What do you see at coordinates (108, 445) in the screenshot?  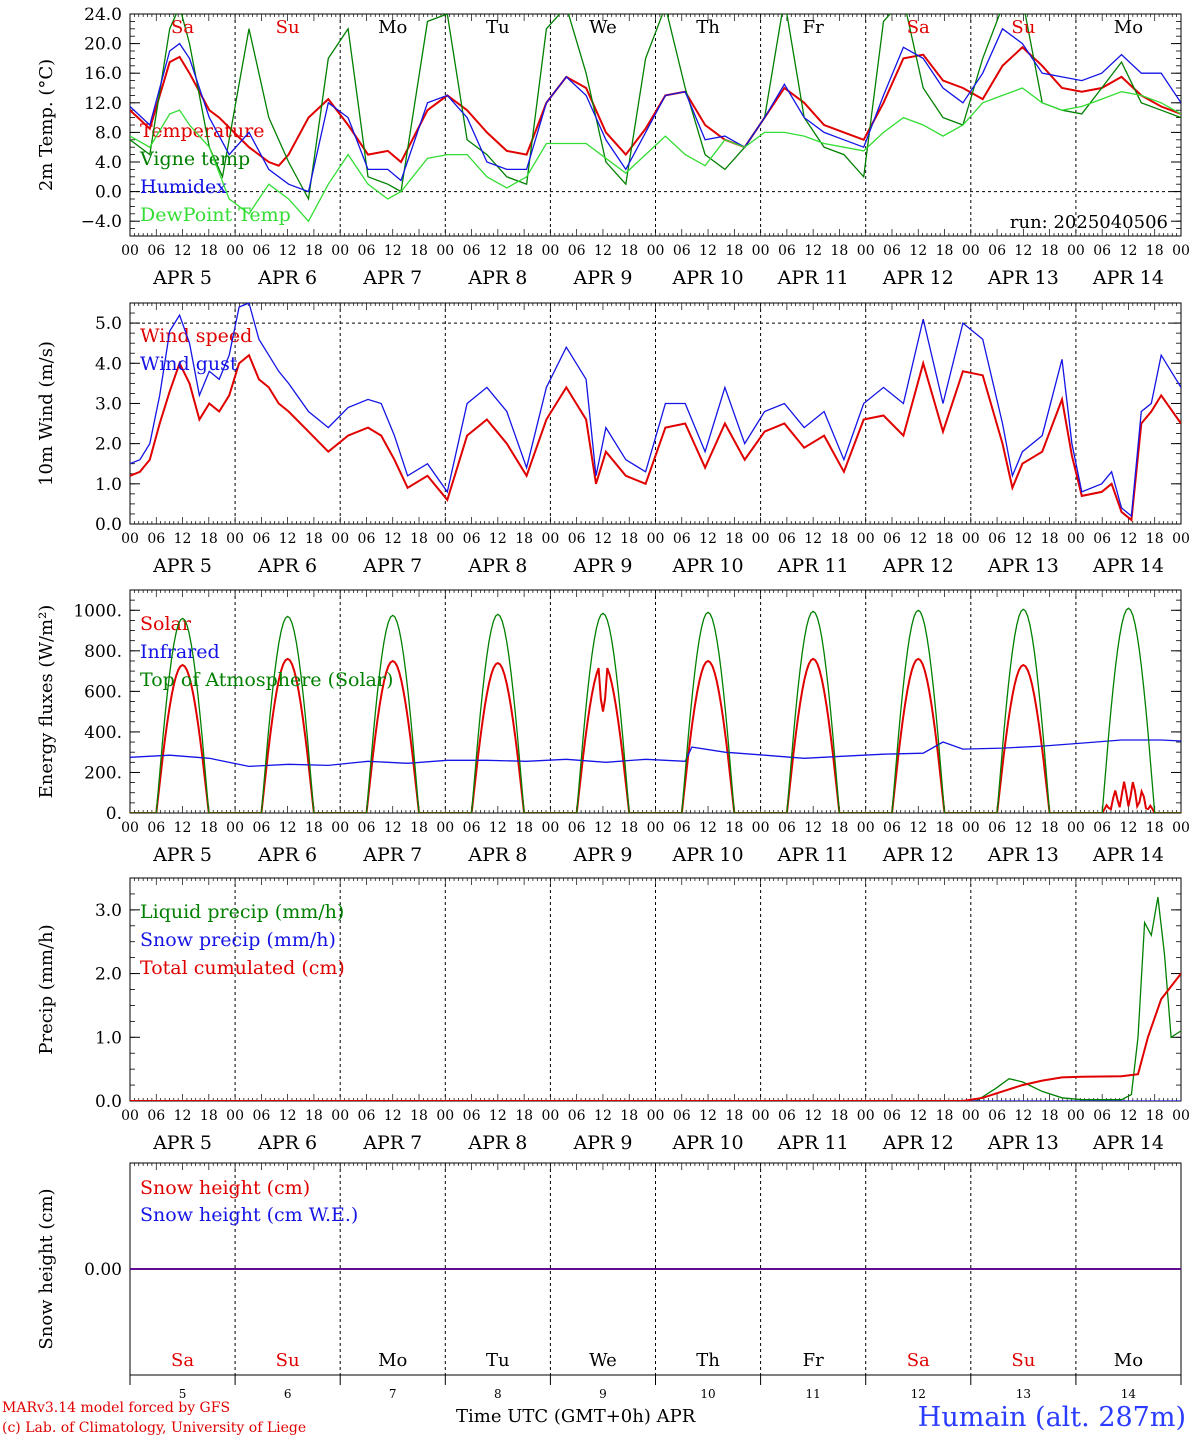 I see `panel-1-ytick-label: 2.0` at bounding box center [108, 445].